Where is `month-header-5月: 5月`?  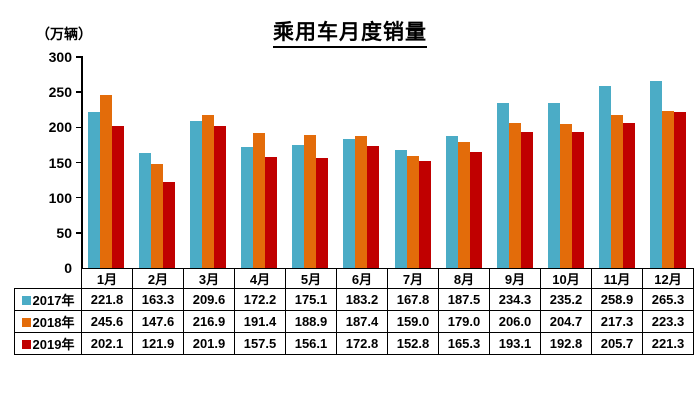
month-header-5月: 5月 is located at coordinates (311, 278).